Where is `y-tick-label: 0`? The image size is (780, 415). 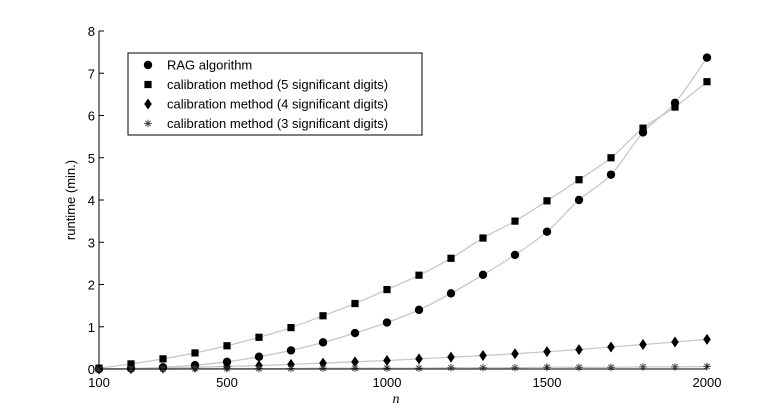
y-tick-label: 0 is located at coordinates (91, 369).